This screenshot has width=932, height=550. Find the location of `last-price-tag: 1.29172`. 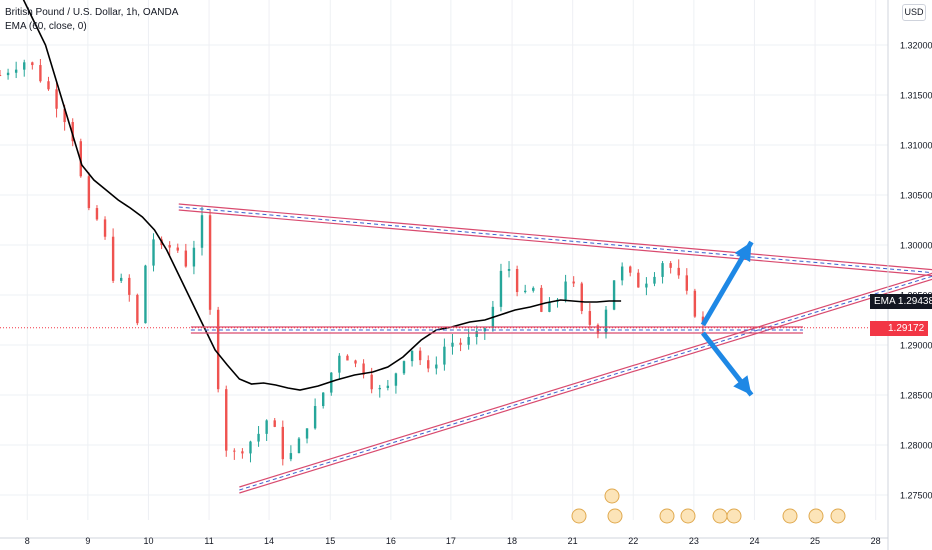

last-price-tag: 1.29172 is located at coordinates (899, 328).